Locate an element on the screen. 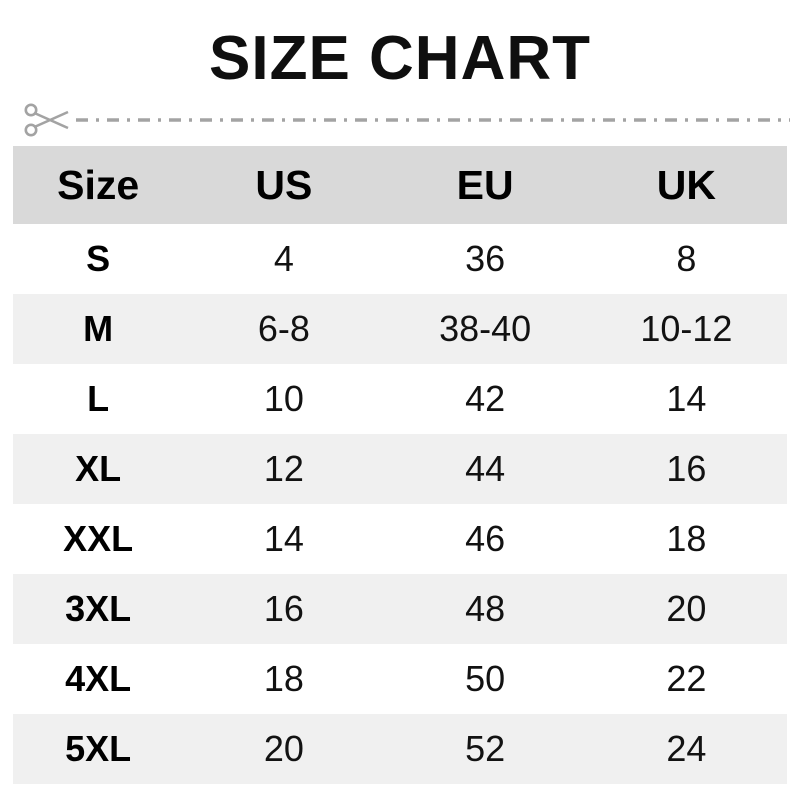  table-row: L 10 42 14 is located at coordinates (400, 399).